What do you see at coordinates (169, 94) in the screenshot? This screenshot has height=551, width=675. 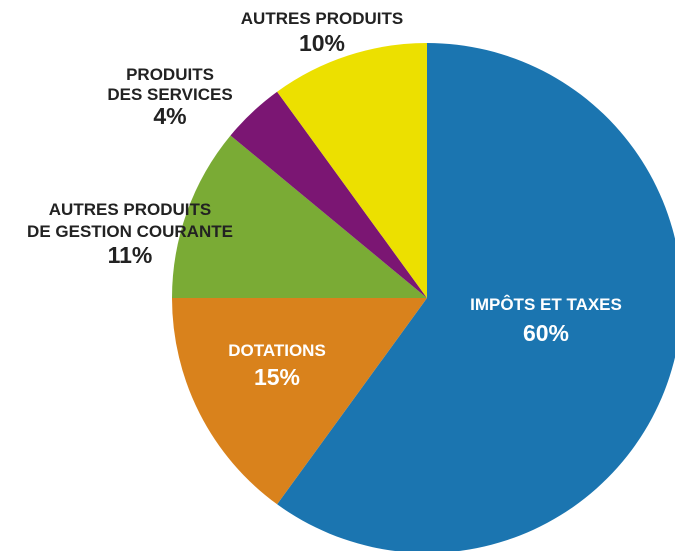 I see `slice-label: DES SERVICES` at bounding box center [169, 94].